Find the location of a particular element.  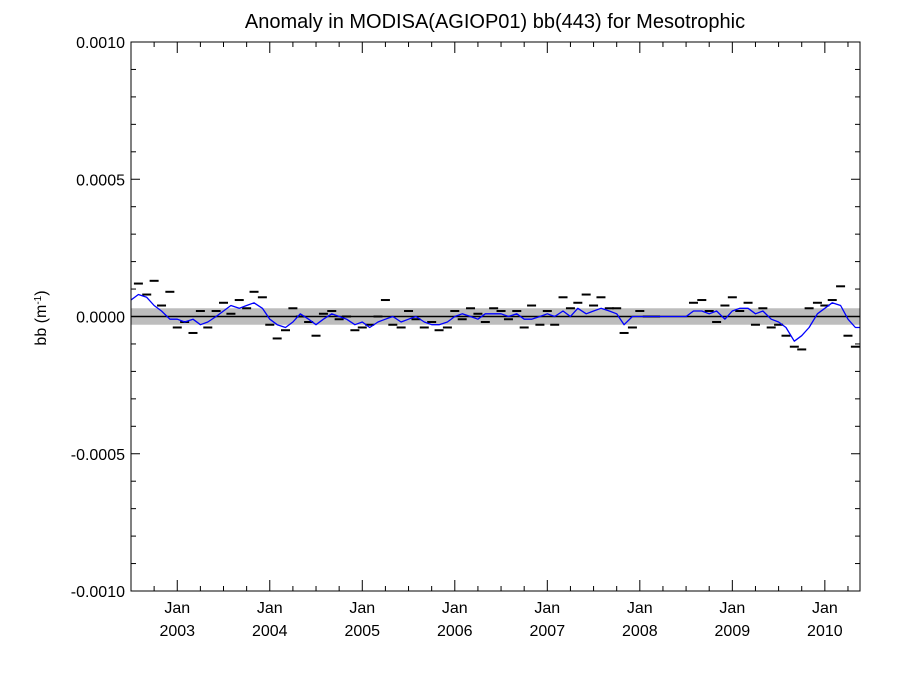

y-tick-label: 0.0010 is located at coordinates (100, 43).